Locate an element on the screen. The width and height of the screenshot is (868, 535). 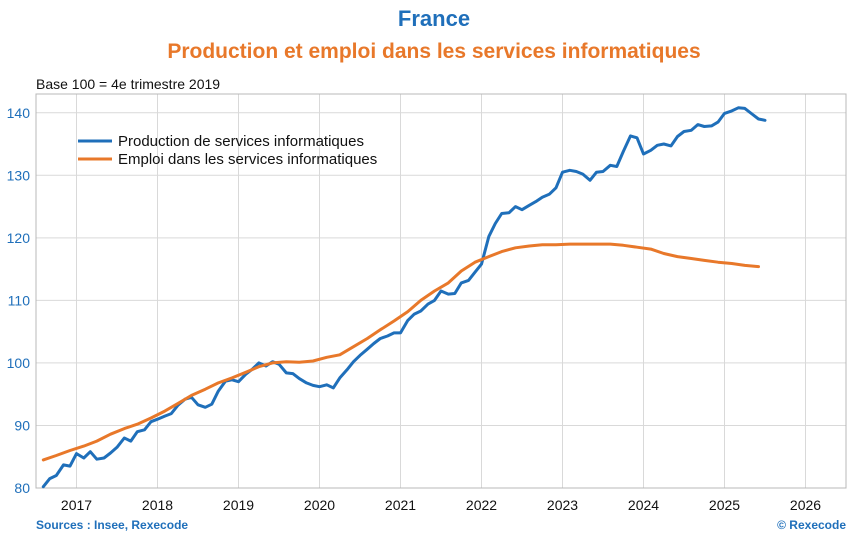
y-tick-label: 120 is located at coordinates (19, 238).